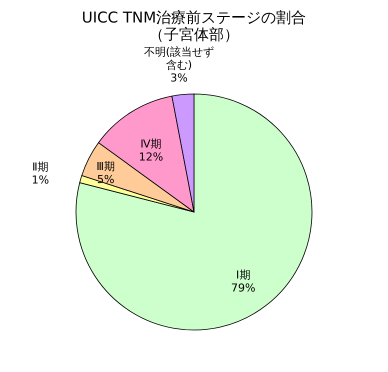 The image size is (388, 372). Describe the element at coordinates (194, 35) in the screenshot. I see `text: （子宮体部）` at that location.